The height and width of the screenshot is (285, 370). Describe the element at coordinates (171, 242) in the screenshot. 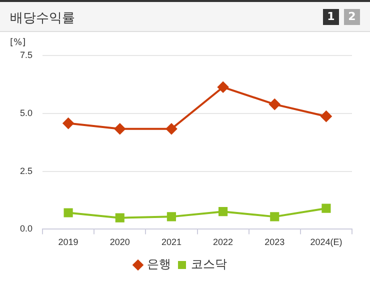

I see `x-tick-label: 2021` at that location.